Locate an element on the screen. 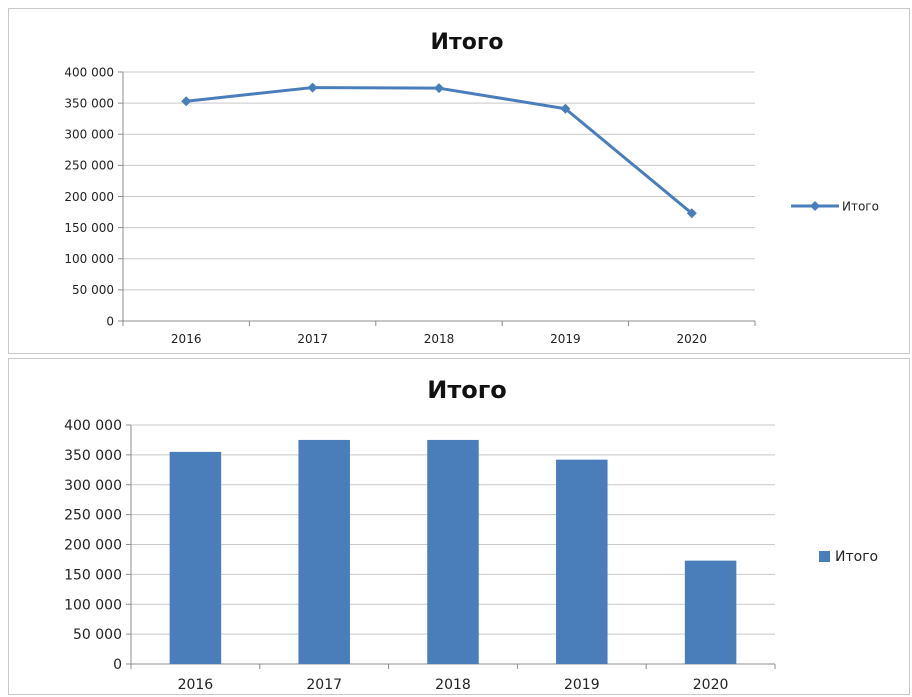 The image size is (912, 697). legend-swatch is located at coordinates (824, 556).